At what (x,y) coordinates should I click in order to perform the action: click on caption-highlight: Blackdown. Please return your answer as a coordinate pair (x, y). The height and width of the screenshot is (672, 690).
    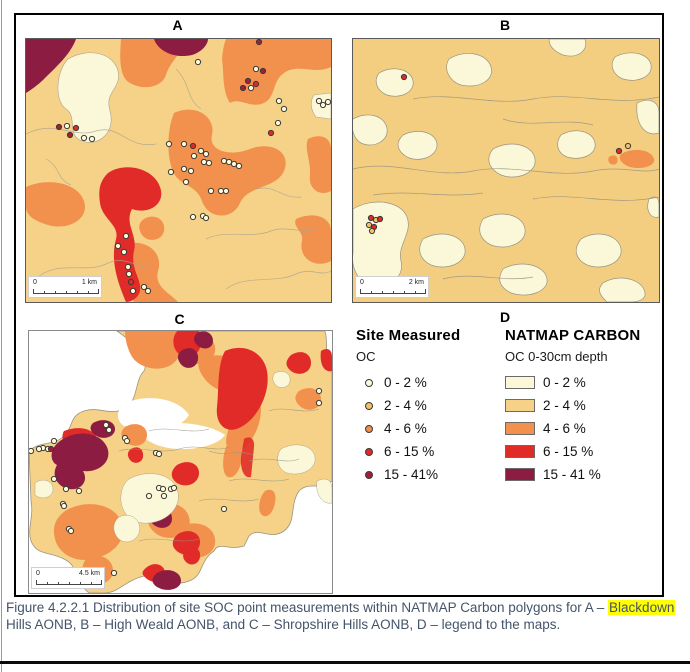
    Looking at the image, I should click on (642, 607).